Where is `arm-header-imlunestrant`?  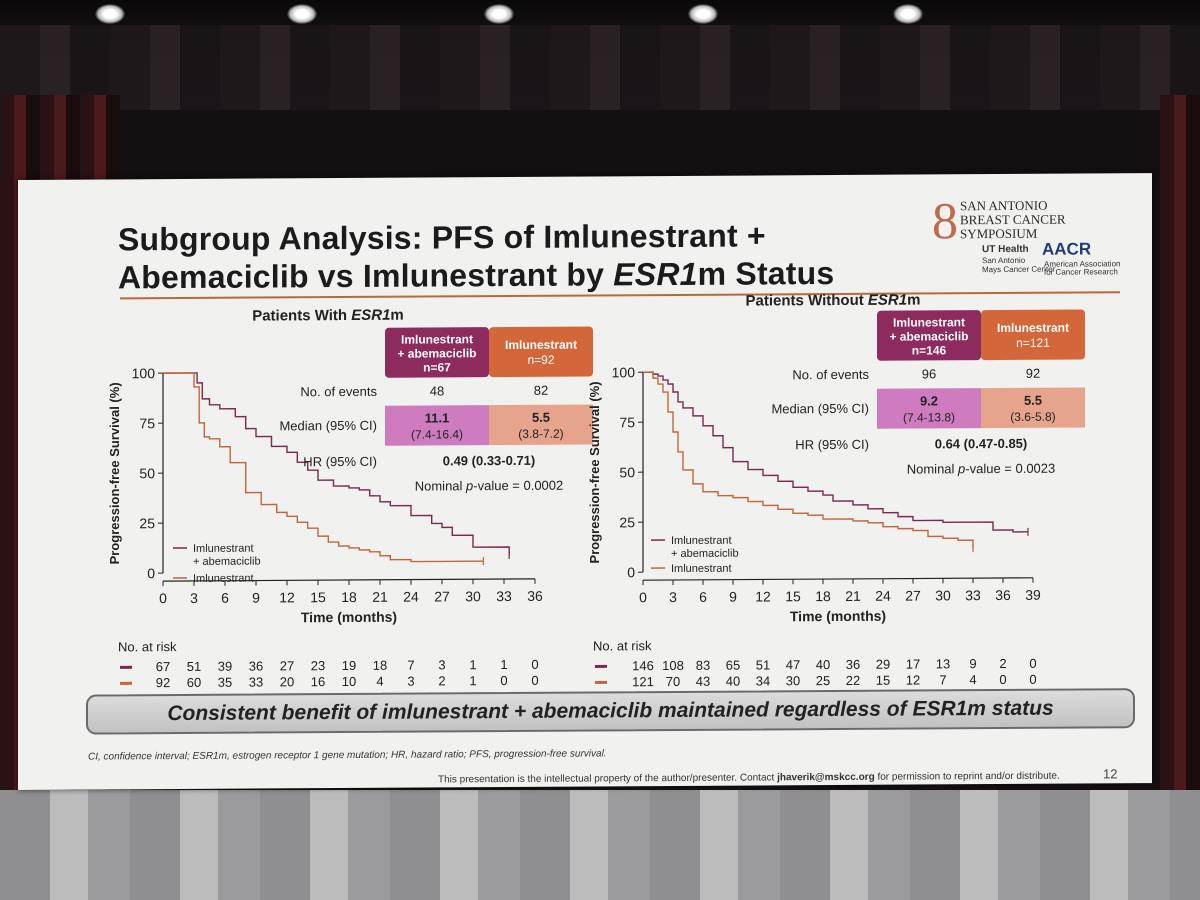 arm-header-imlunestrant is located at coordinates (1033, 335).